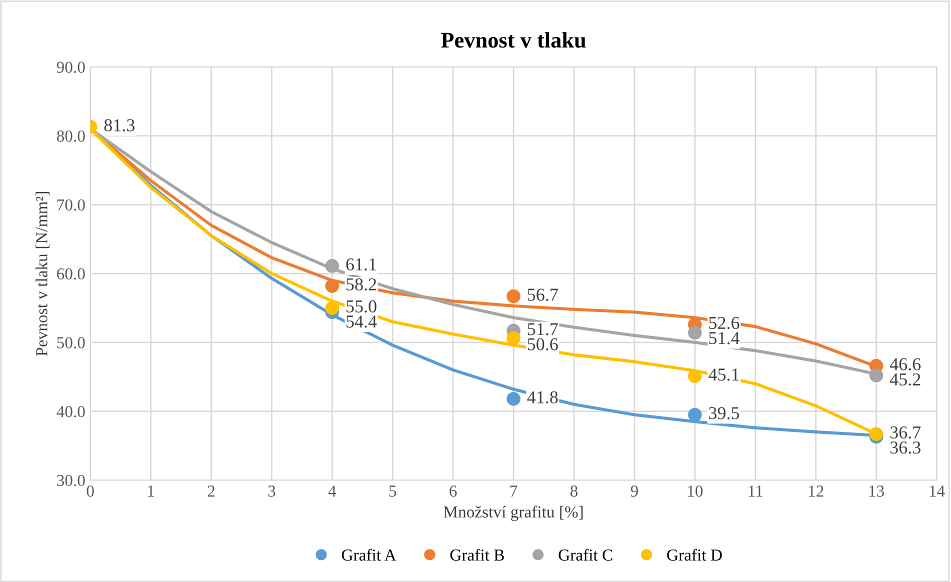 This screenshot has width=951, height=582. What do you see at coordinates (90, 491) in the screenshot?
I see `x-tick-label: 0` at bounding box center [90, 491].